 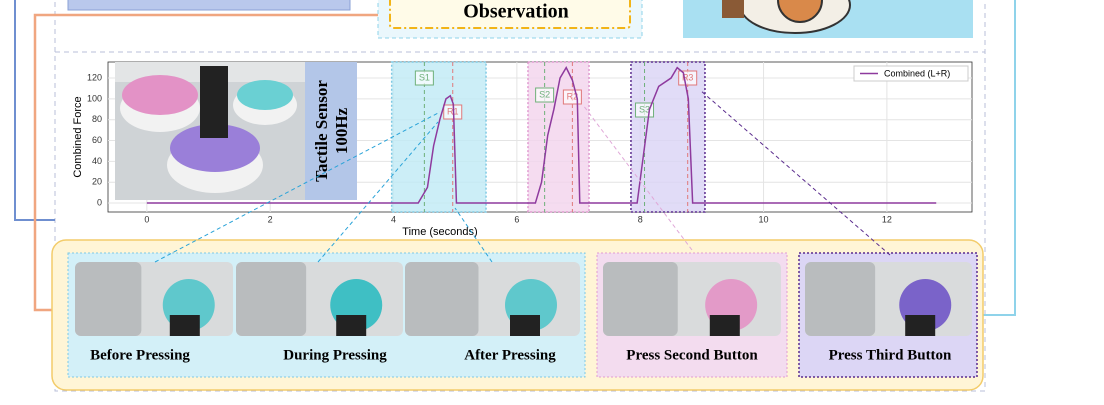 I want to click on snail-detail, so click(x=733, y=9).